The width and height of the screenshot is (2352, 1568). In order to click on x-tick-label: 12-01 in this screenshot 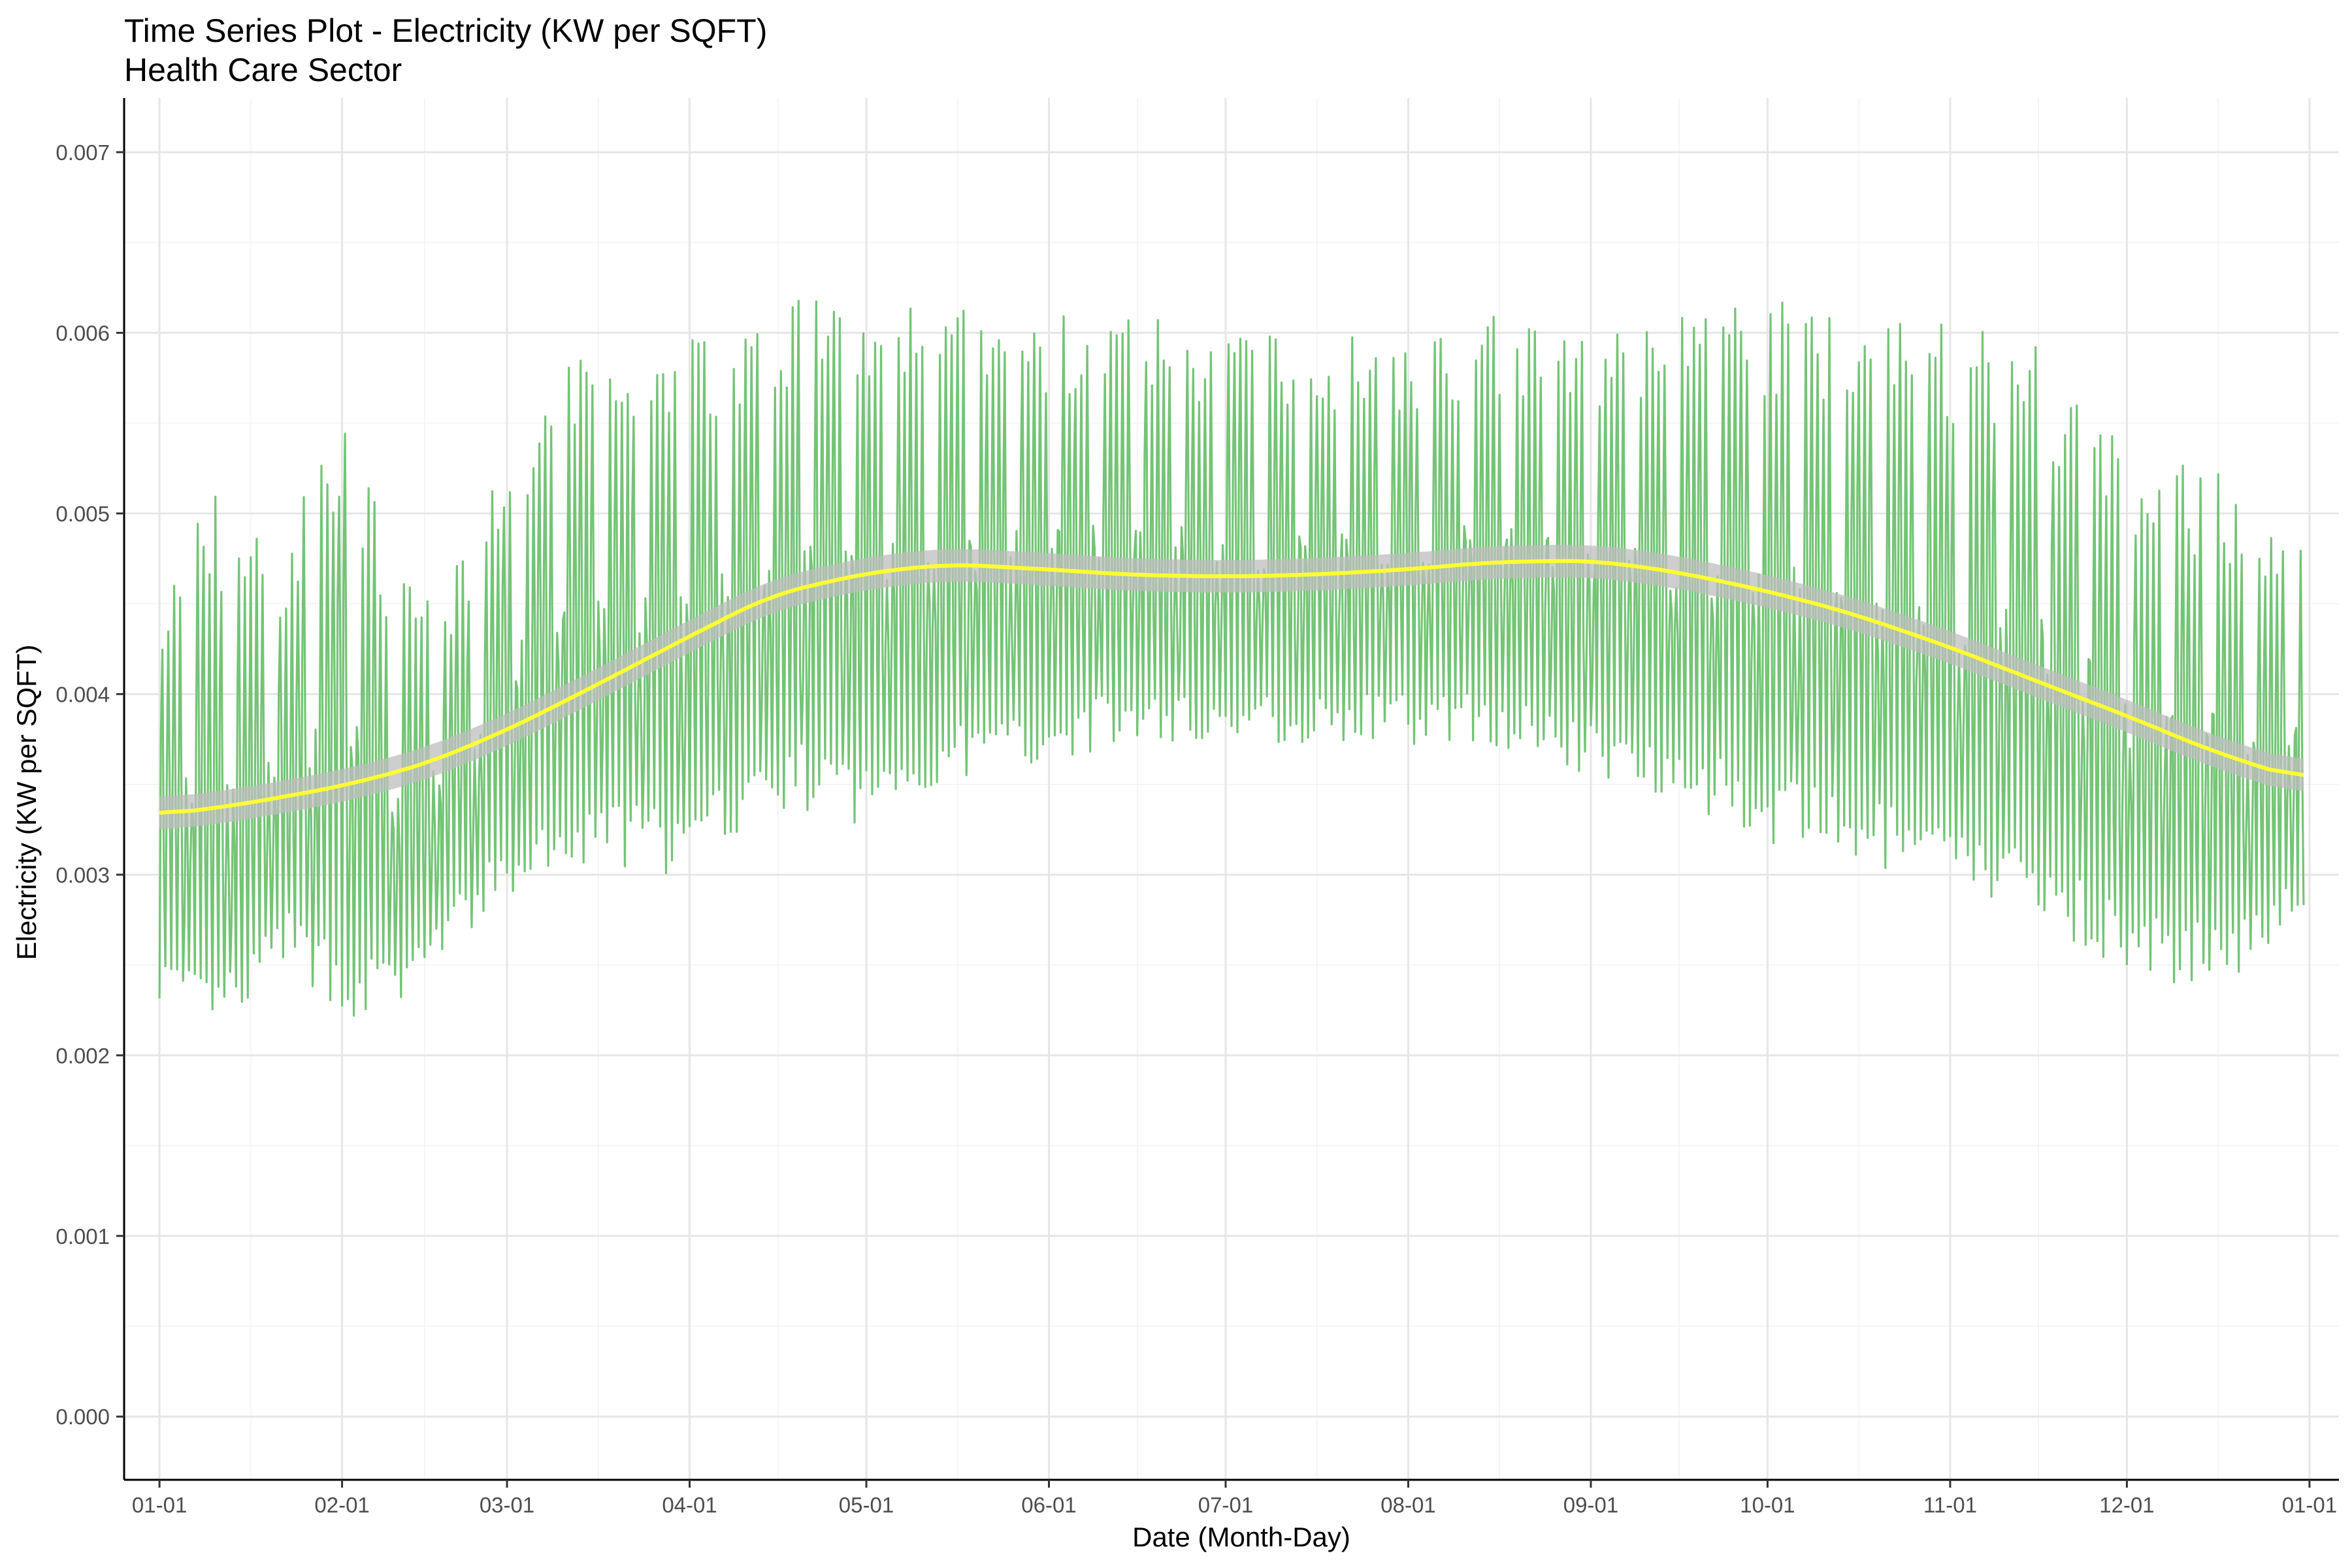, I will do `click(2126, 1505)`.